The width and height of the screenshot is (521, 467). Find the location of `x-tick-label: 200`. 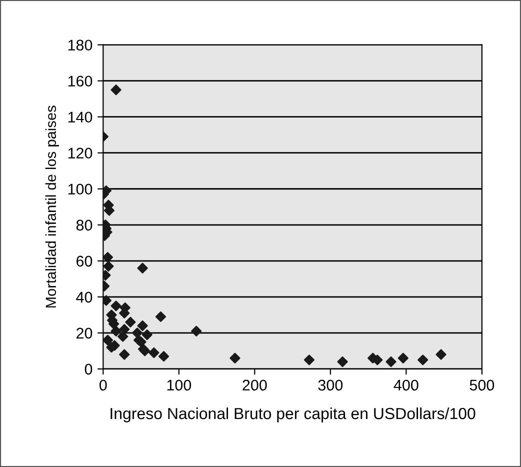

x-tick-label: 200 is located at coordinates (254, 385).